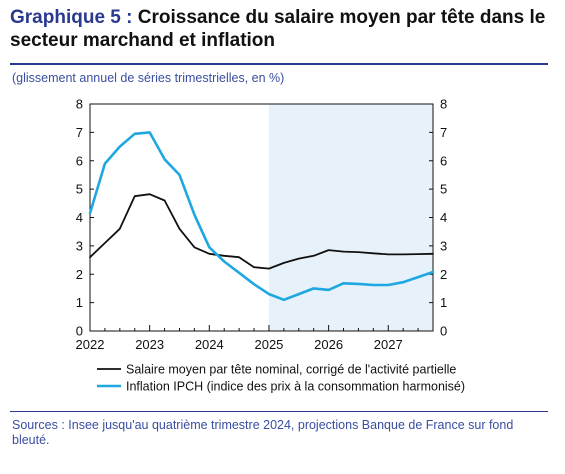  I want to click on x-tick-label: 2023, so click(149, 344).